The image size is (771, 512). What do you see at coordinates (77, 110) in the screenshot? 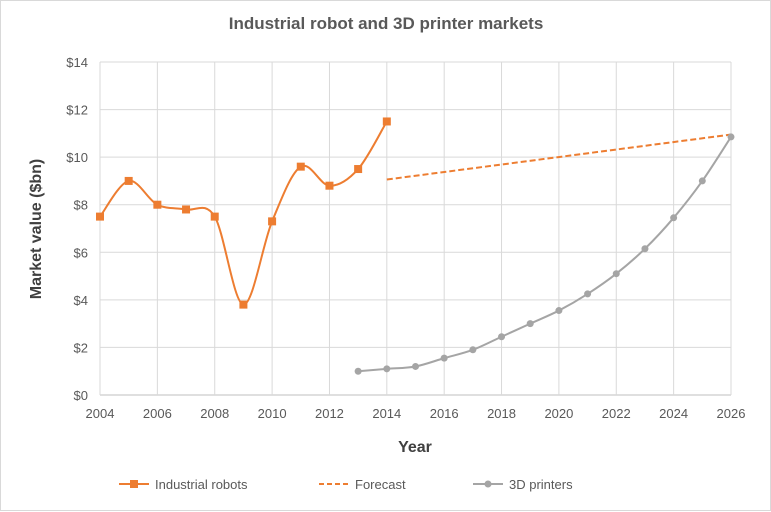
I see `y-tick-label: $12` at bounding box center [77, 110].